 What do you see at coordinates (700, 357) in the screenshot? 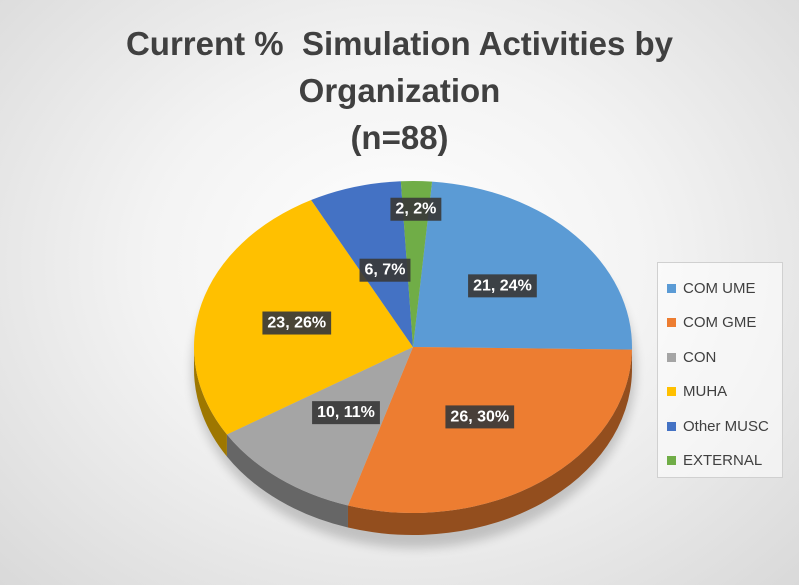
I see `legend-label: CON` at bounding box center [700, 357].